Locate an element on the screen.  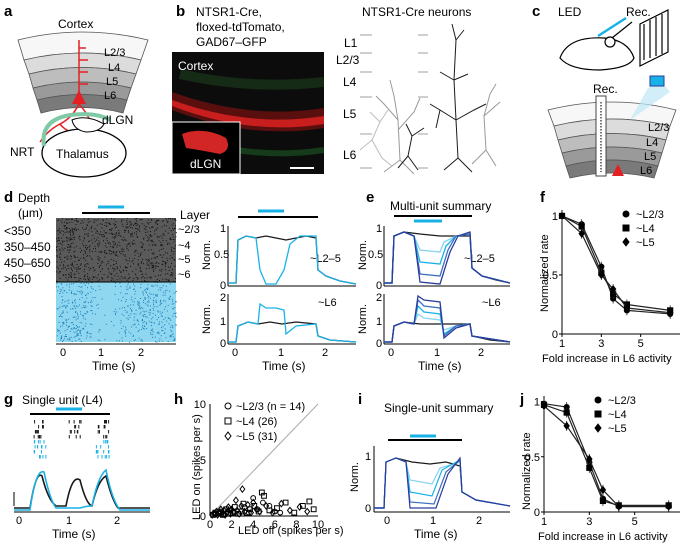
nrt-shell is located at coordinates (76, 129).